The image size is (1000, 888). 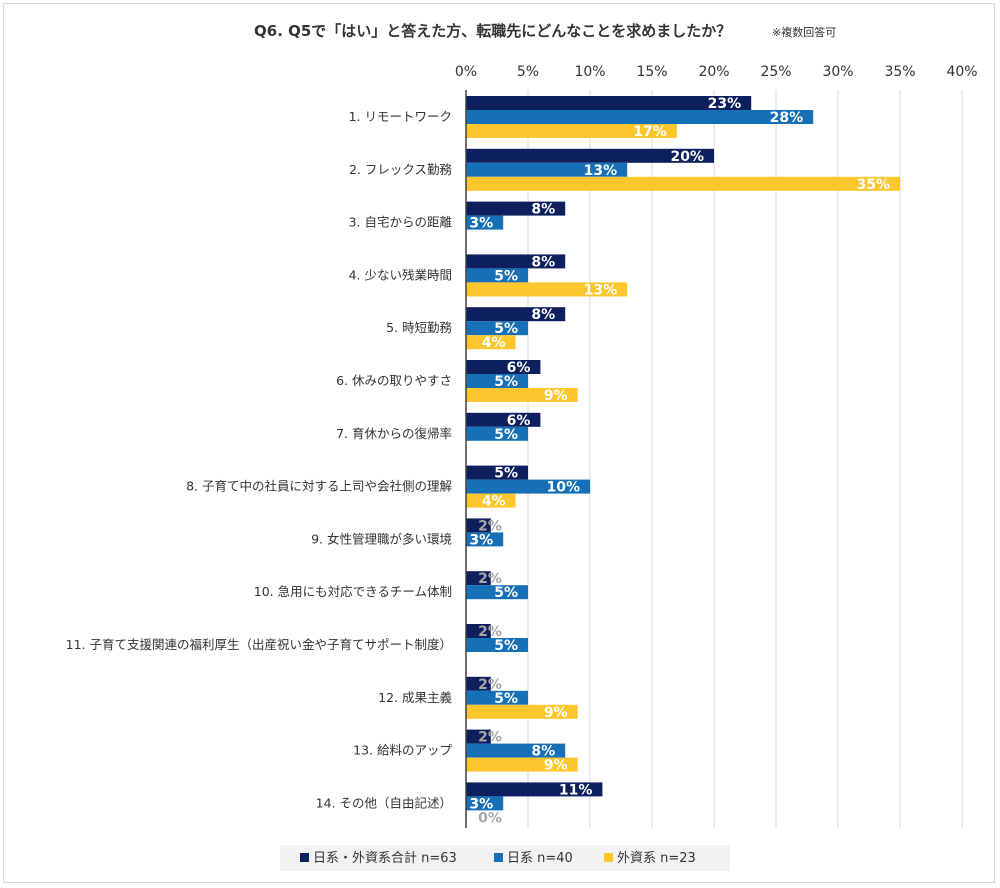 What do you see at coordinates (492, 31) in the screenshot?
I see `chart-title: Q6. Q5で「はい」と答えた方、転職先にどんなことを求めましたか？` at bounding box center [492, 31].